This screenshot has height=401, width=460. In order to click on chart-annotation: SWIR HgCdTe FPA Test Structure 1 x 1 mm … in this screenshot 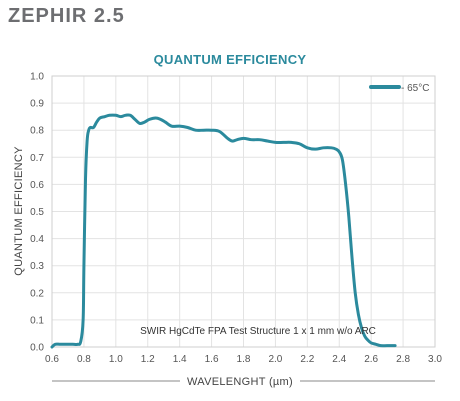, I will do `click(258, 331)`.